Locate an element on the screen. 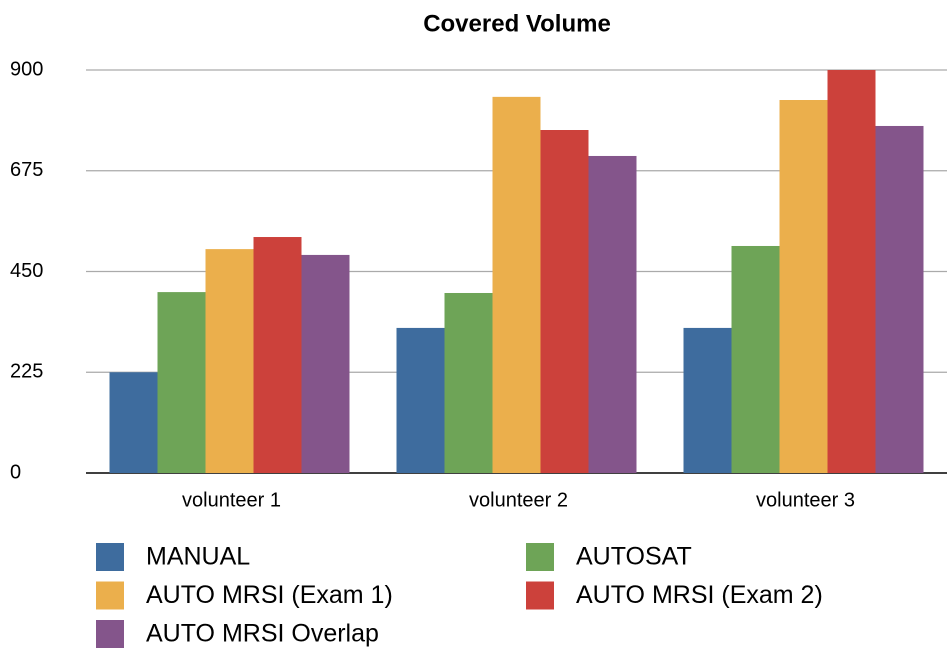 The width and height of the screenshot is (947, 650). x-tick-label: volunteer 2 is located at coordinates (518, 500).